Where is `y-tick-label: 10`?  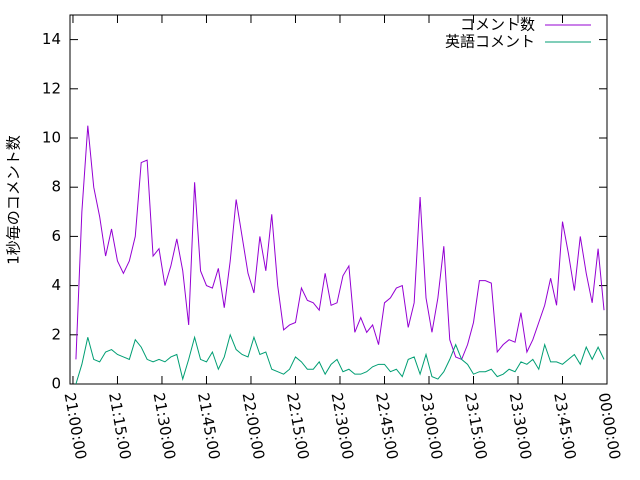
y-tick-label: 10 is located at coordinates (51, 138).